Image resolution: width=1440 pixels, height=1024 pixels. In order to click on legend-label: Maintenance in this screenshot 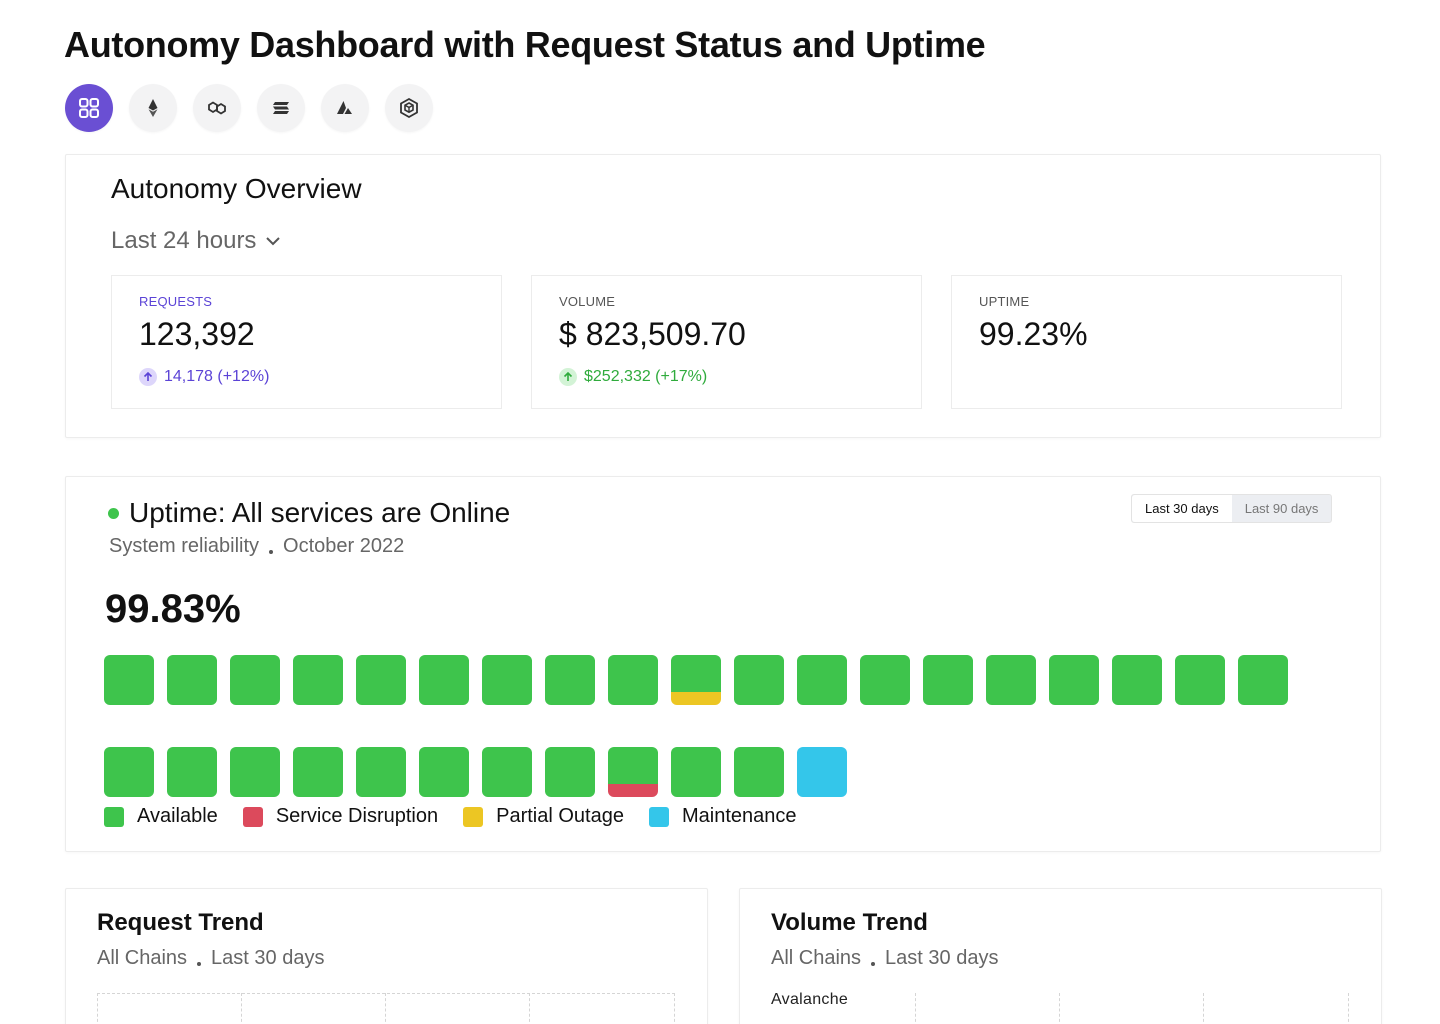, I will do `click(739, 816)`.